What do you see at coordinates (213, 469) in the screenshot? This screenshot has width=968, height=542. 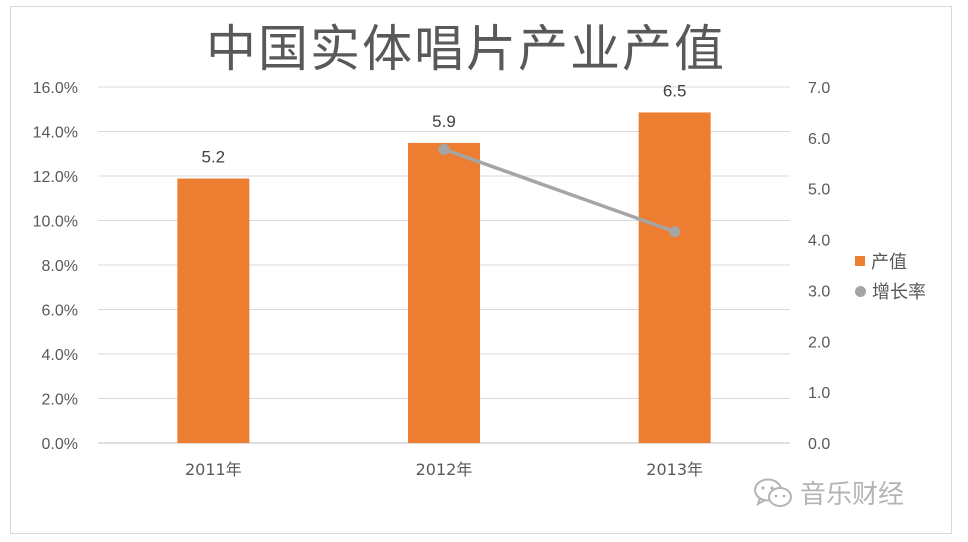 I see `x-axis-tick-label: 2011年` at bounding box center [213, 469].